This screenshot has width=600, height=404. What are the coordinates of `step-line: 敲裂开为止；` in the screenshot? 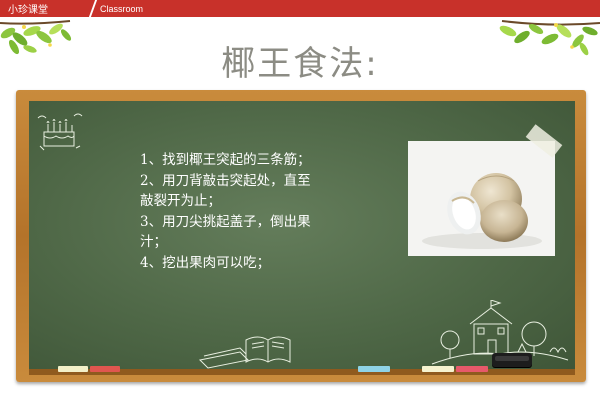 It's located at (180, 201).